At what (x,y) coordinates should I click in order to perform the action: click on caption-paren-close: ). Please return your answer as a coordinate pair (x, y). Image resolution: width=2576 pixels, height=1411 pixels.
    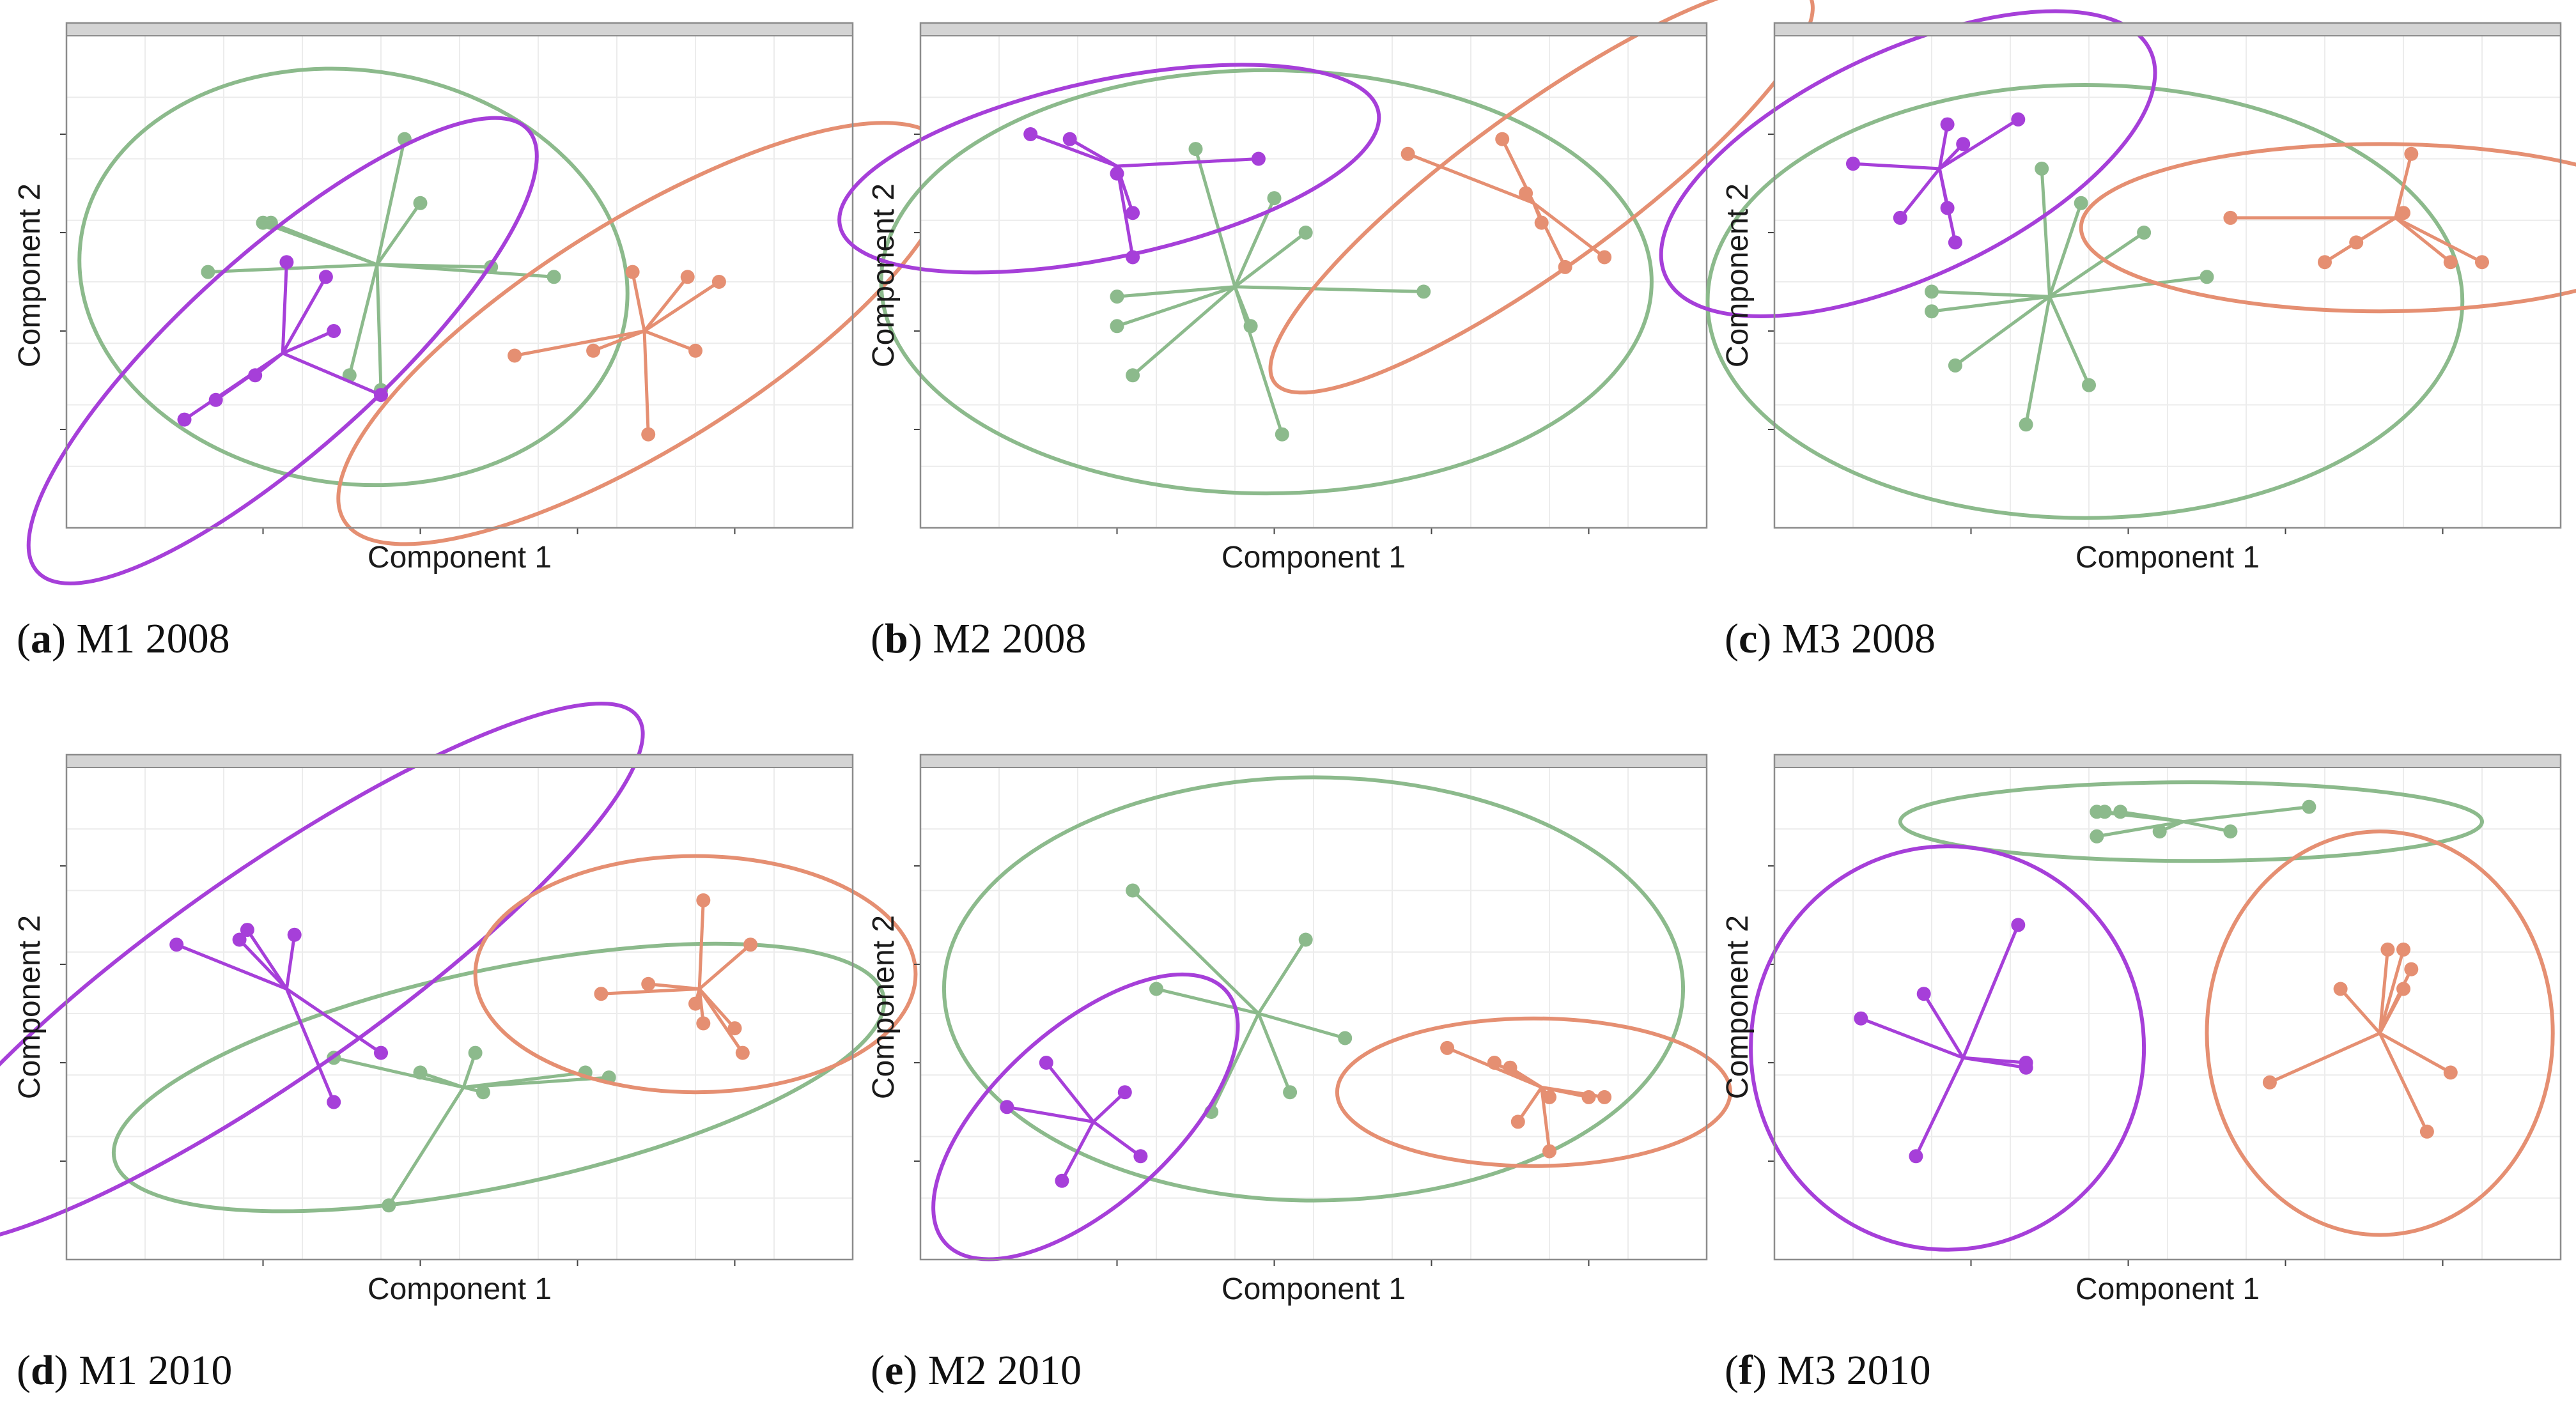
    Looking at the image, I should click on (915, 1370).